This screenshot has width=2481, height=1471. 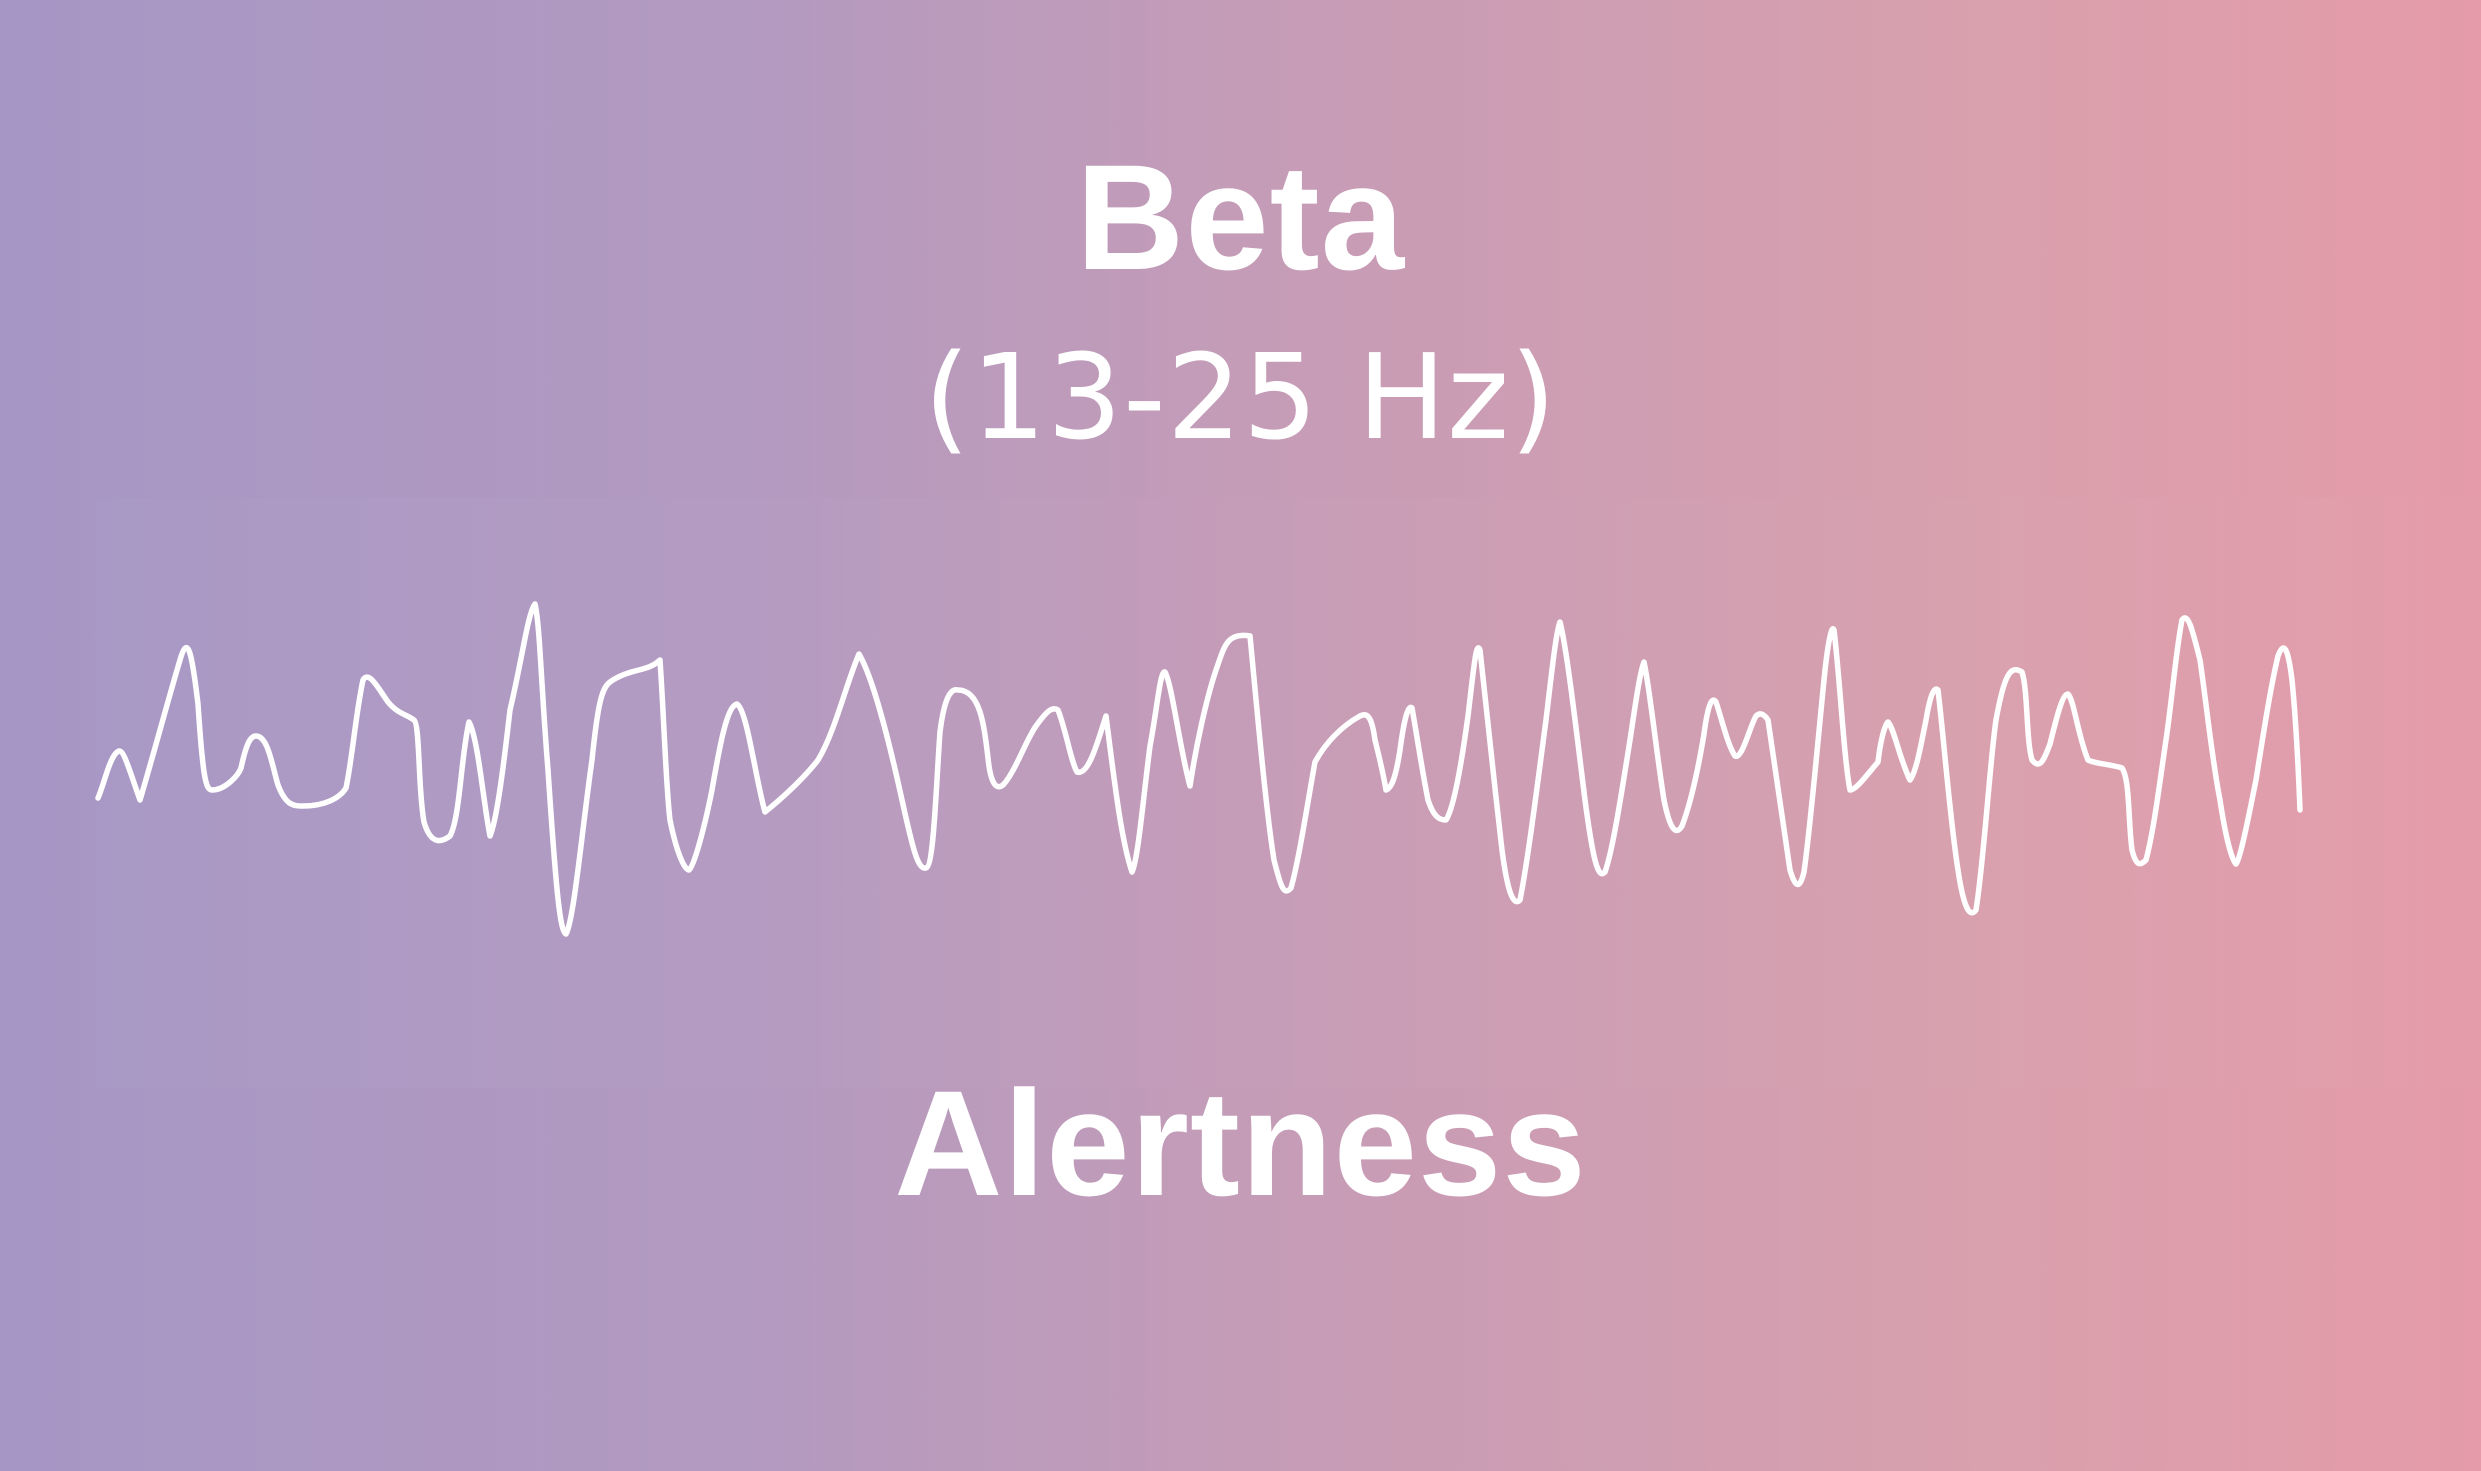 What do you see at coordinates (1240, 397) in the screenshot?
I see `frequency-range: (13-25 Hz)` at bounding box center [1240, 397].